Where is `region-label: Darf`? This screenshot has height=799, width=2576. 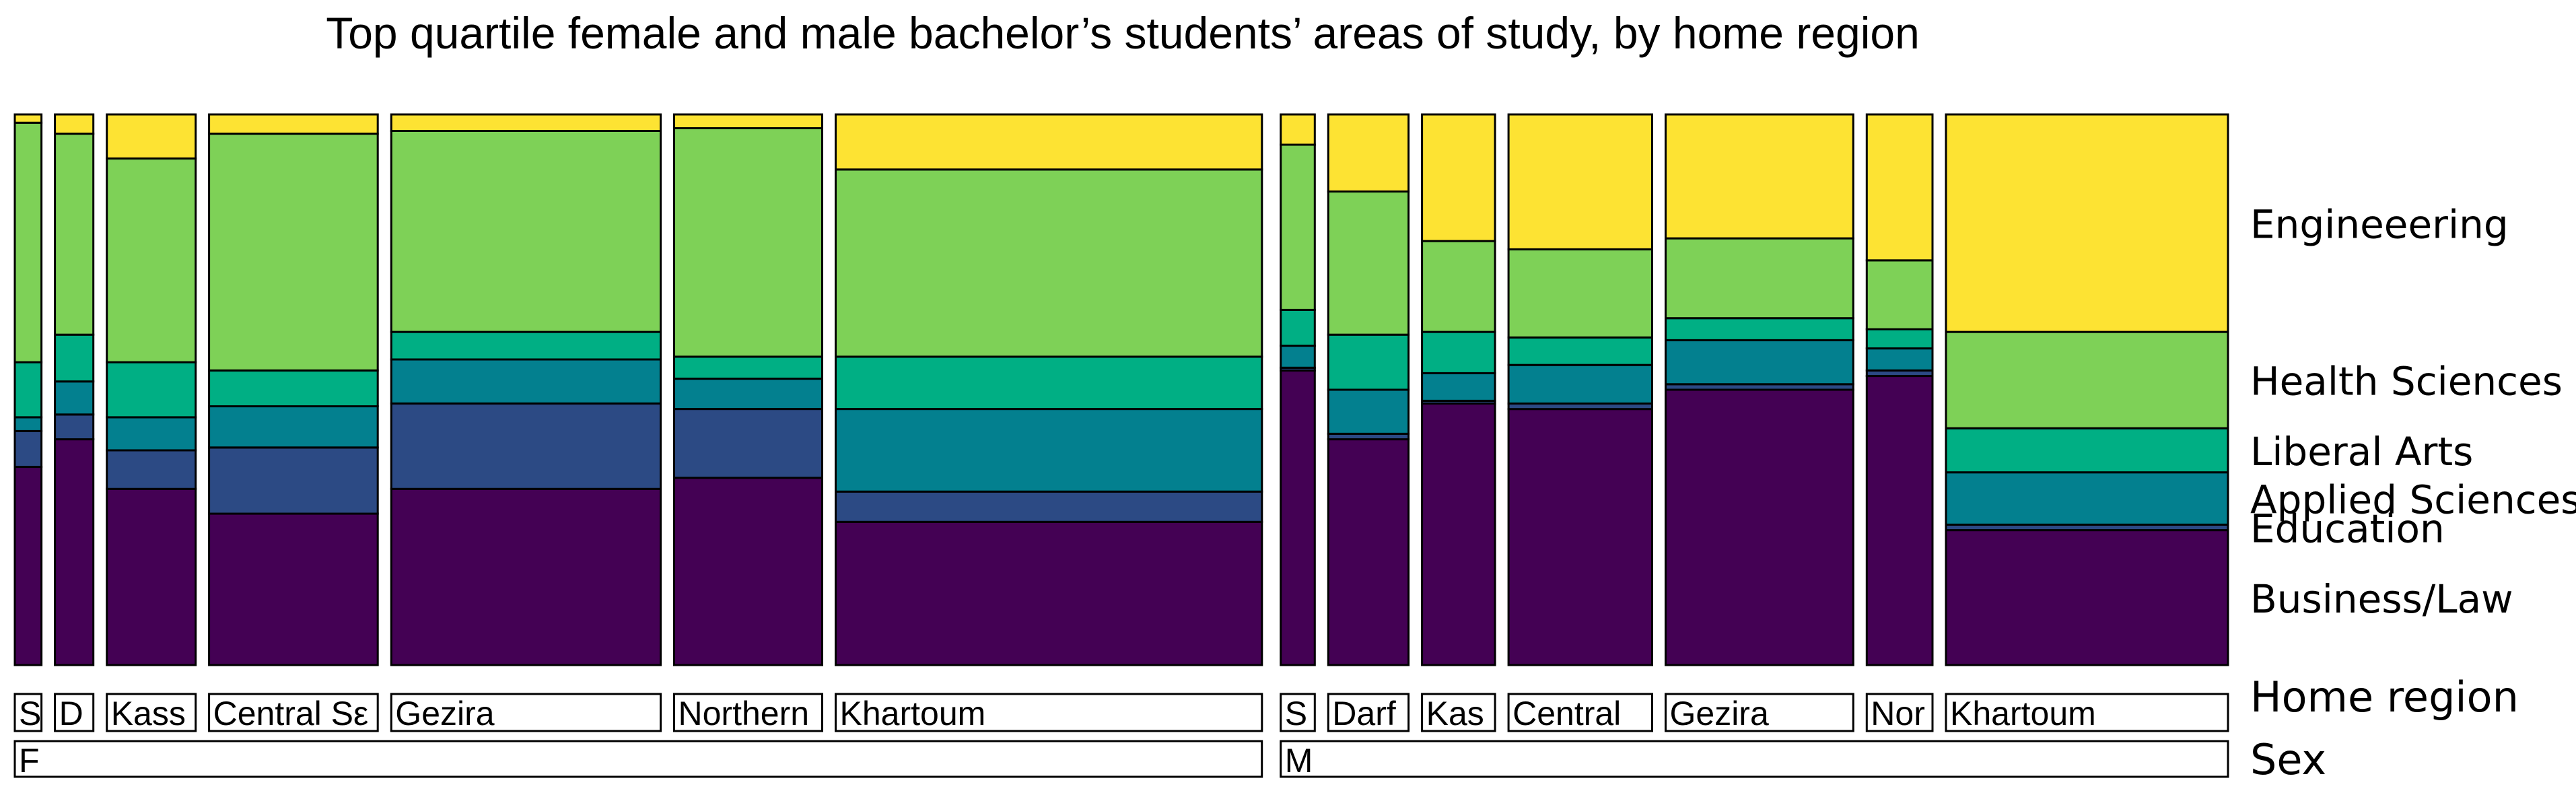
region-label: Darf is located at coordinates (1364, 713).